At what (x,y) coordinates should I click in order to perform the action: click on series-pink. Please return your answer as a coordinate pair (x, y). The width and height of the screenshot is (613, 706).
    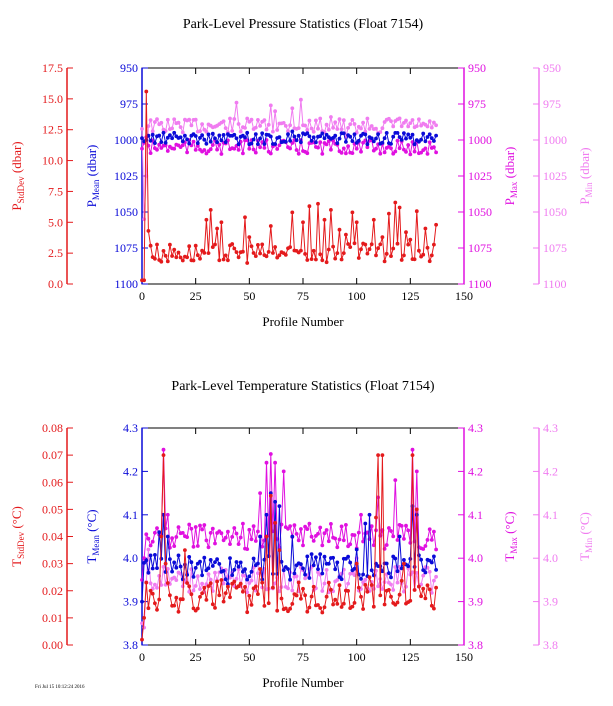
    Looking at the image, I should click on (289, 159).